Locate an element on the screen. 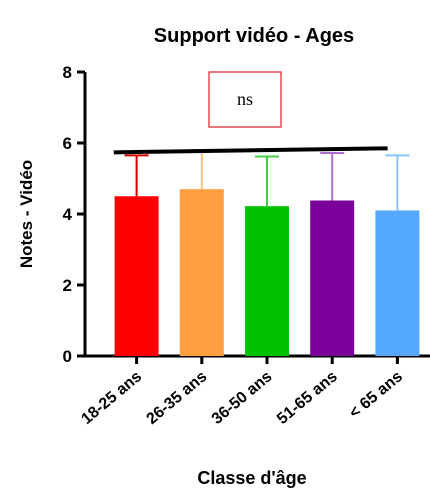 The height and width of the screenshot is (490, 430). chart-title: Support vidéo - Ages is located at coordinates (254, 36).